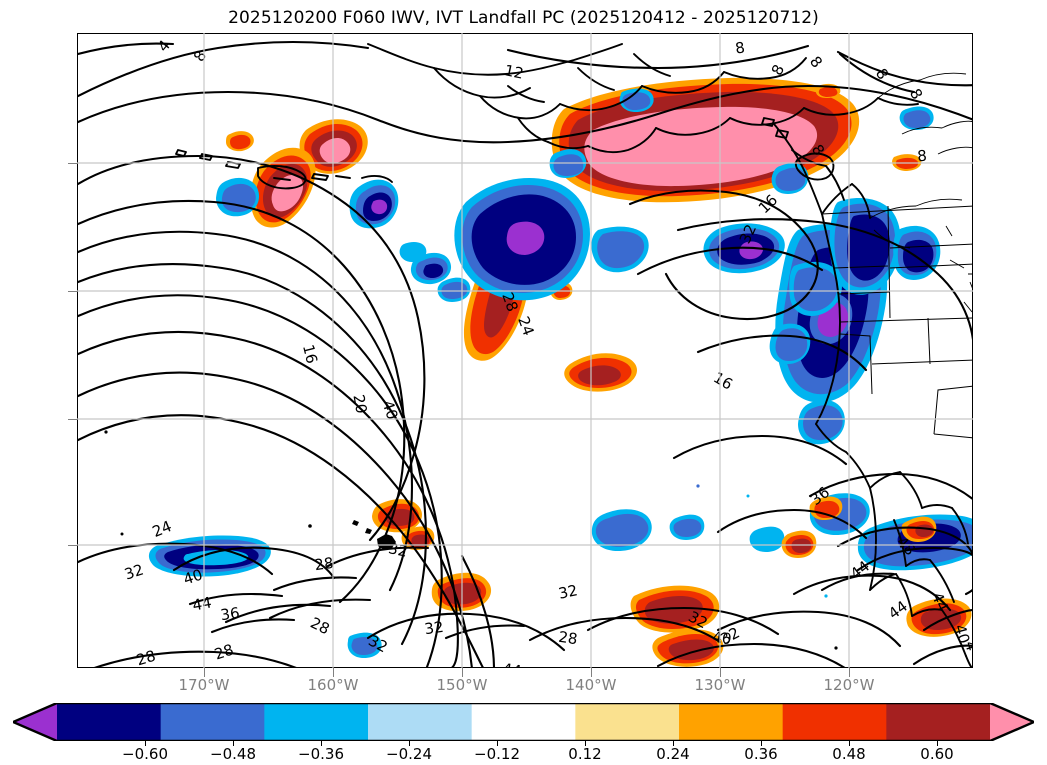 This screenshot has width=1047, height=765. Describe the element at coordinates (761, 754) in the screenshot. I see `cb-label-7: 0.36` at that location.